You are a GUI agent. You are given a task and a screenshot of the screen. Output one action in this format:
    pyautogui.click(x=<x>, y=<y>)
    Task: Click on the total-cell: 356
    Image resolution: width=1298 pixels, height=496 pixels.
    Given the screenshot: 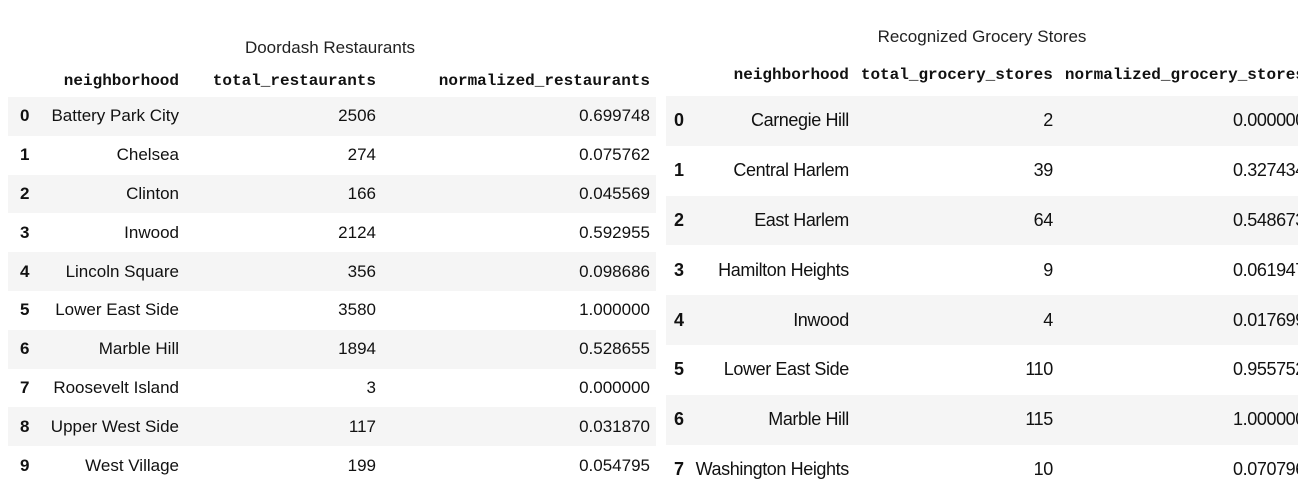 What is the action you would take?
    pyautogui.click(x=361, y=271)
    